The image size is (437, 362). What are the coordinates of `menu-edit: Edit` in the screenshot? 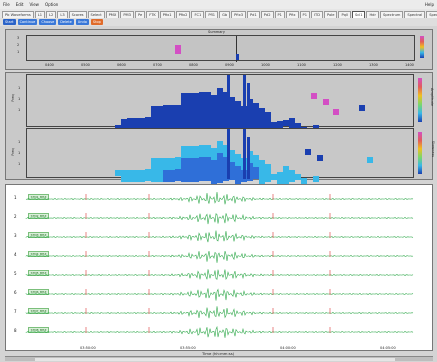 It's located at (20, 4).